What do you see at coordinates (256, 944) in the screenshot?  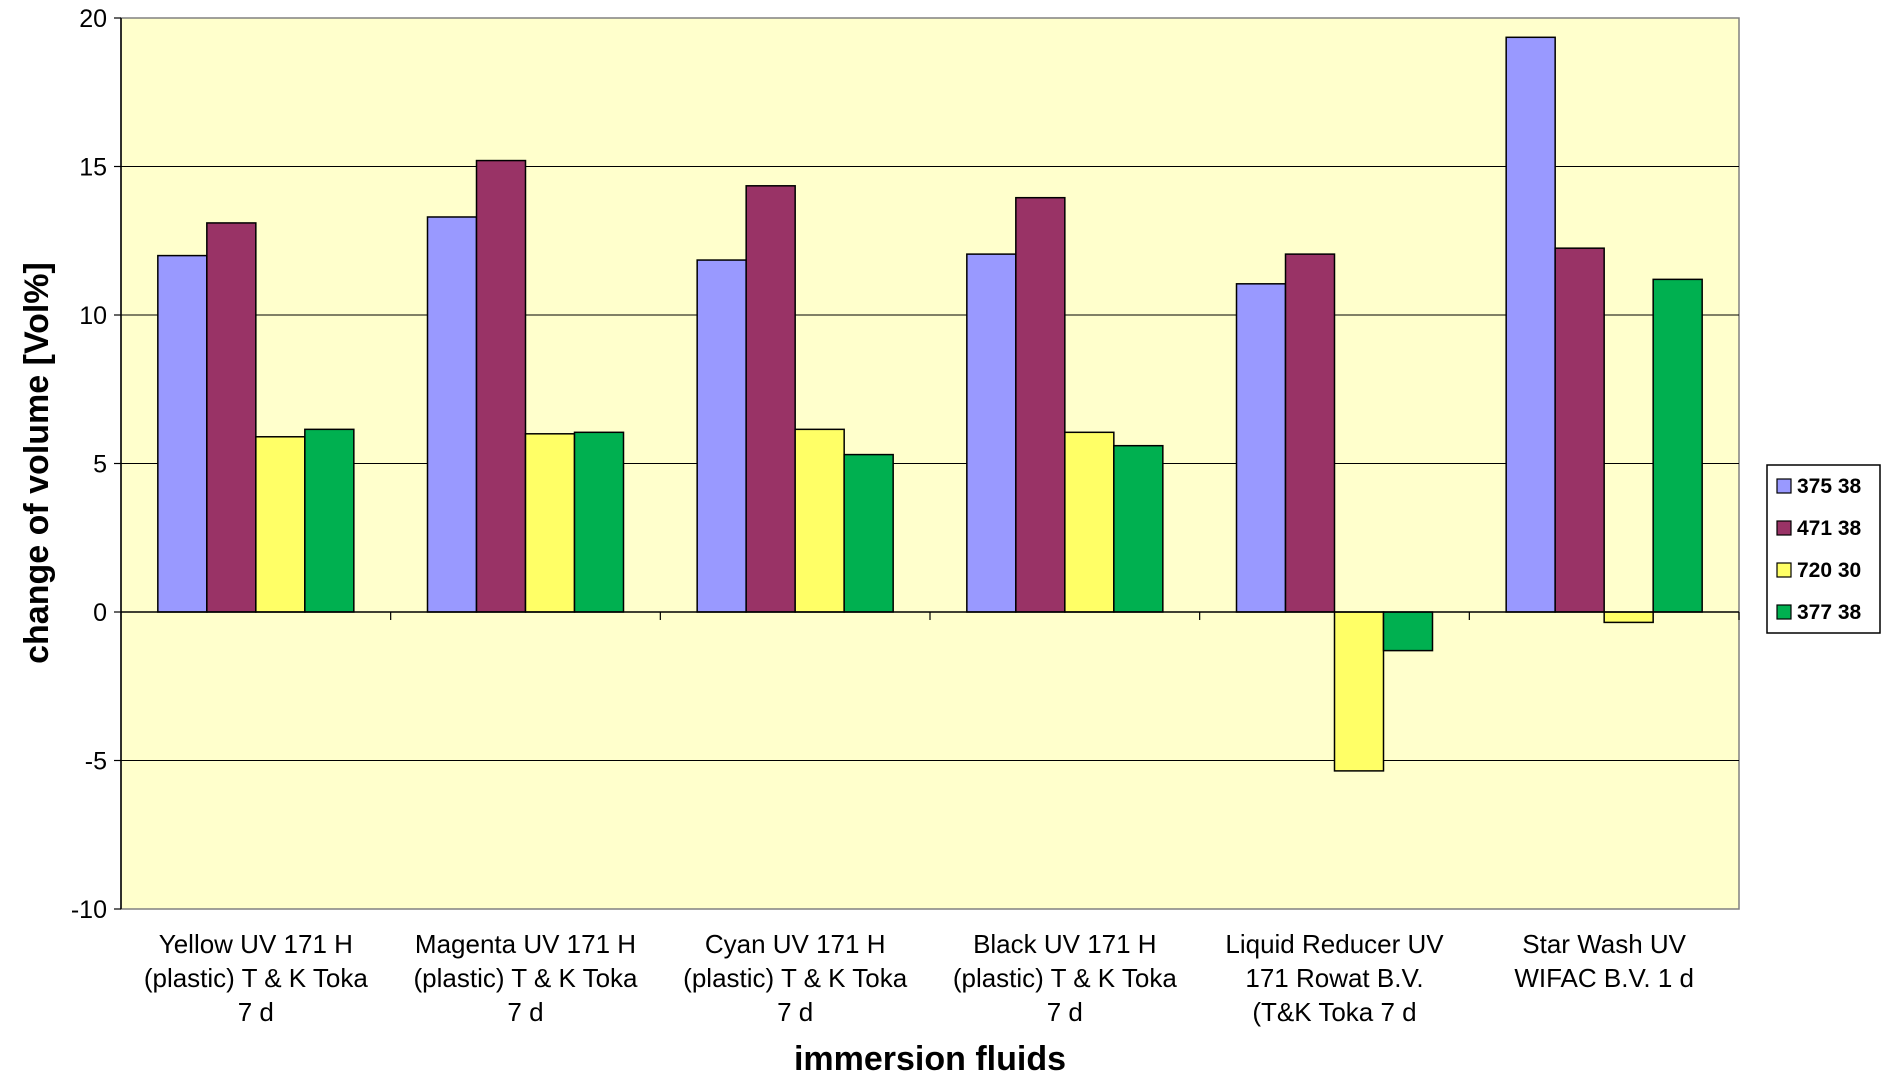 I see `category-label-line: Yellow UV 171 H` at bounding box center [256, 944].